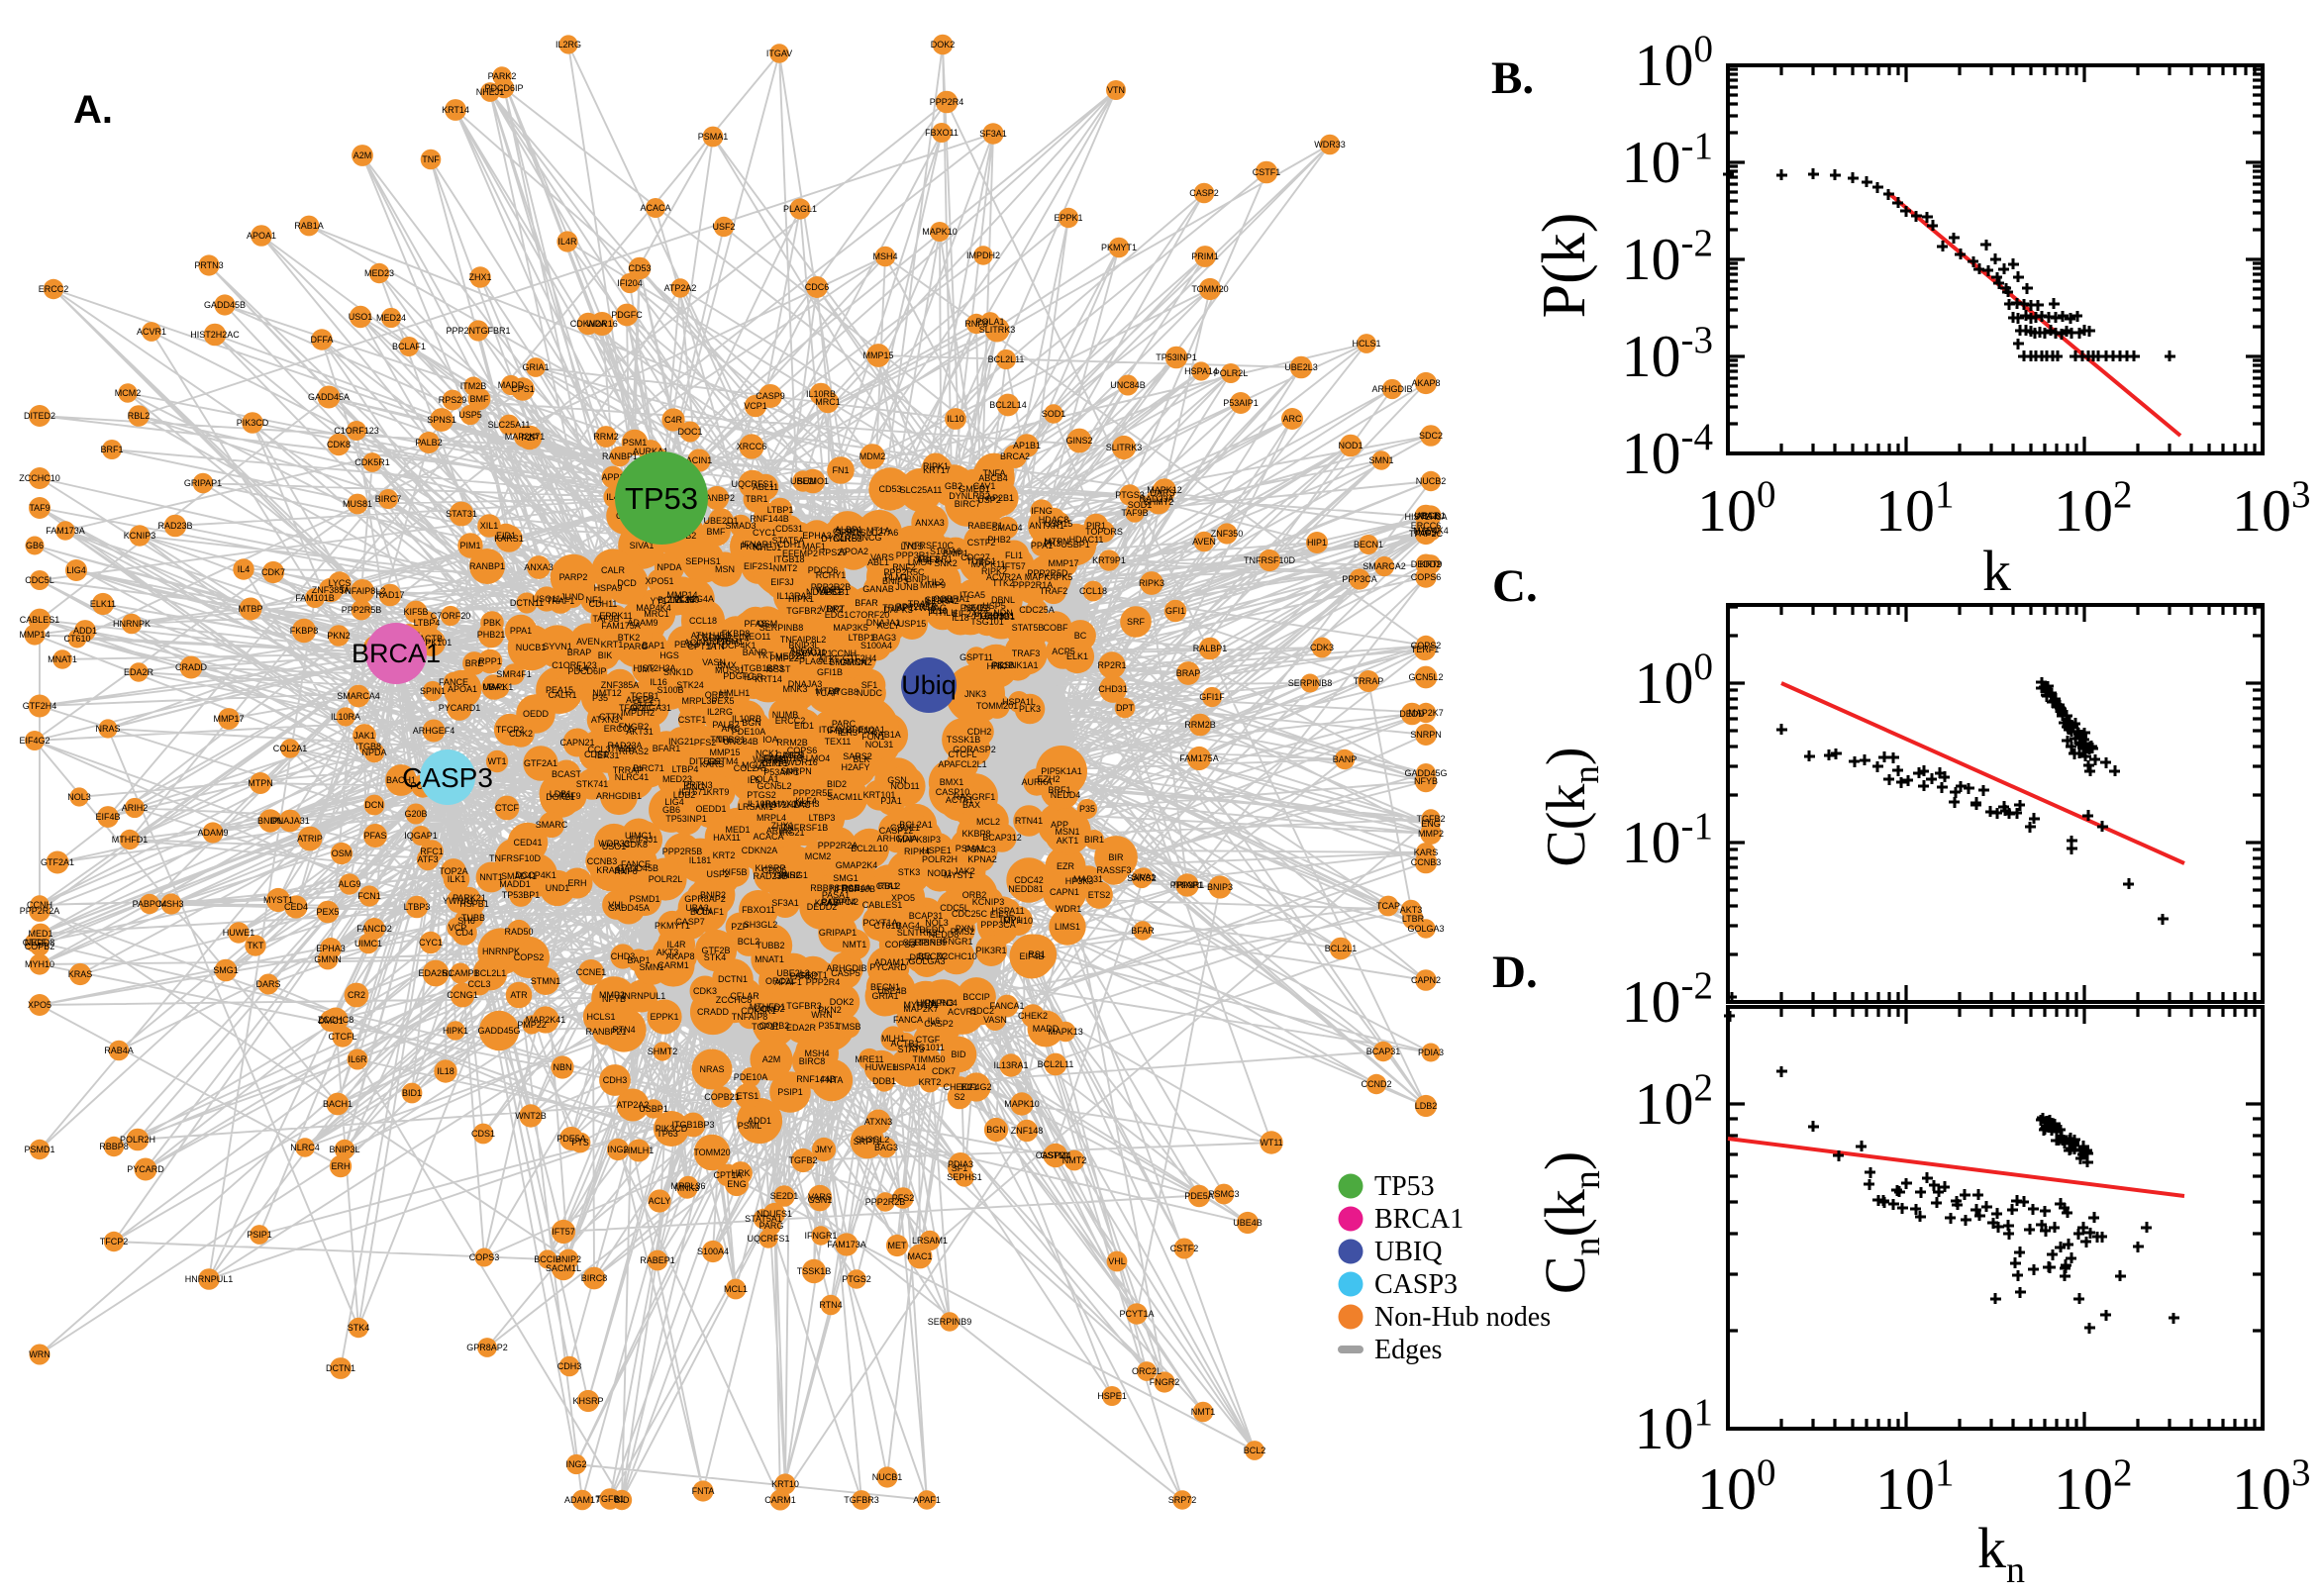 This screenshot has width=2323, height=1596. What do you see at coordinates (694, 787) in the screenshot?
I see `svg-text: IFNG` at bounding box center [694, 787].